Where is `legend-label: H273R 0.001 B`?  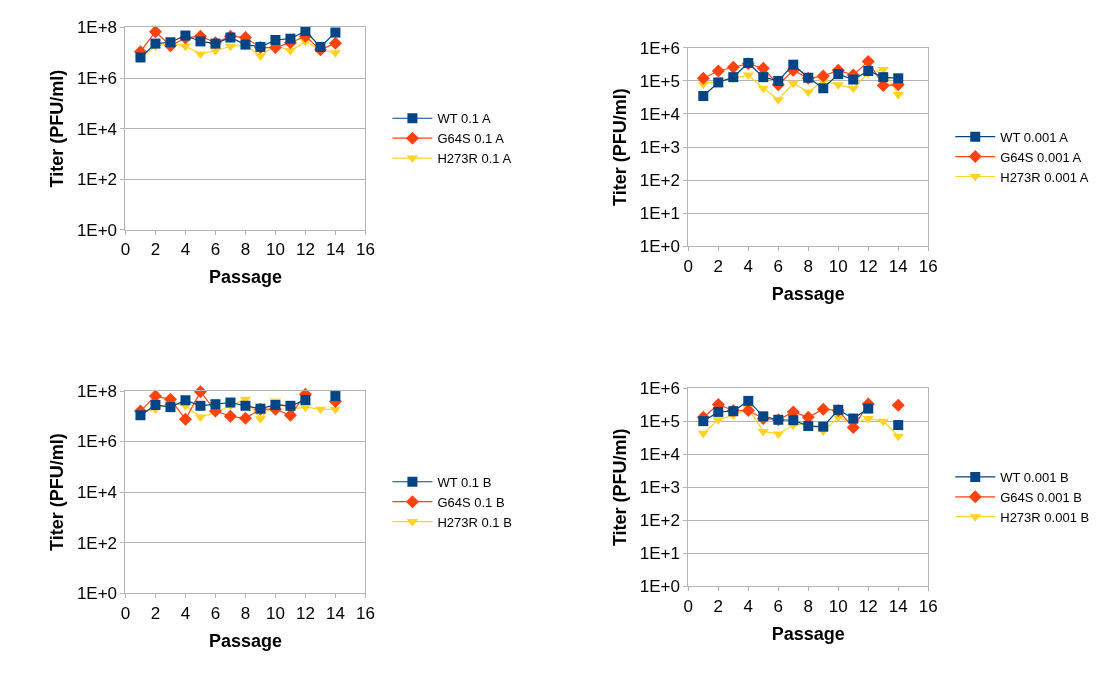 legend-label: H273R 0.001 B is located at coordinates (1045, 517).